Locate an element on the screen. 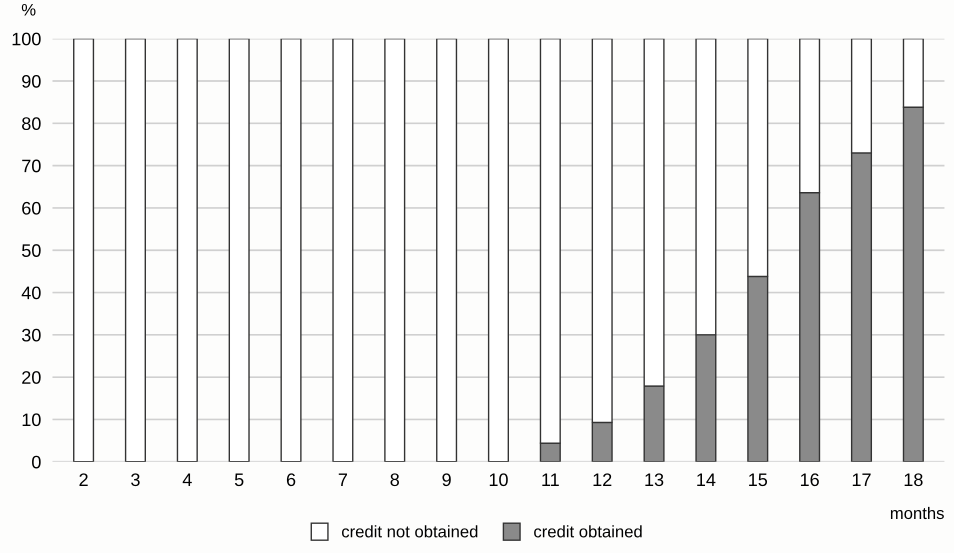  y-tick-label: 20 is located at coordinates (31, 377).